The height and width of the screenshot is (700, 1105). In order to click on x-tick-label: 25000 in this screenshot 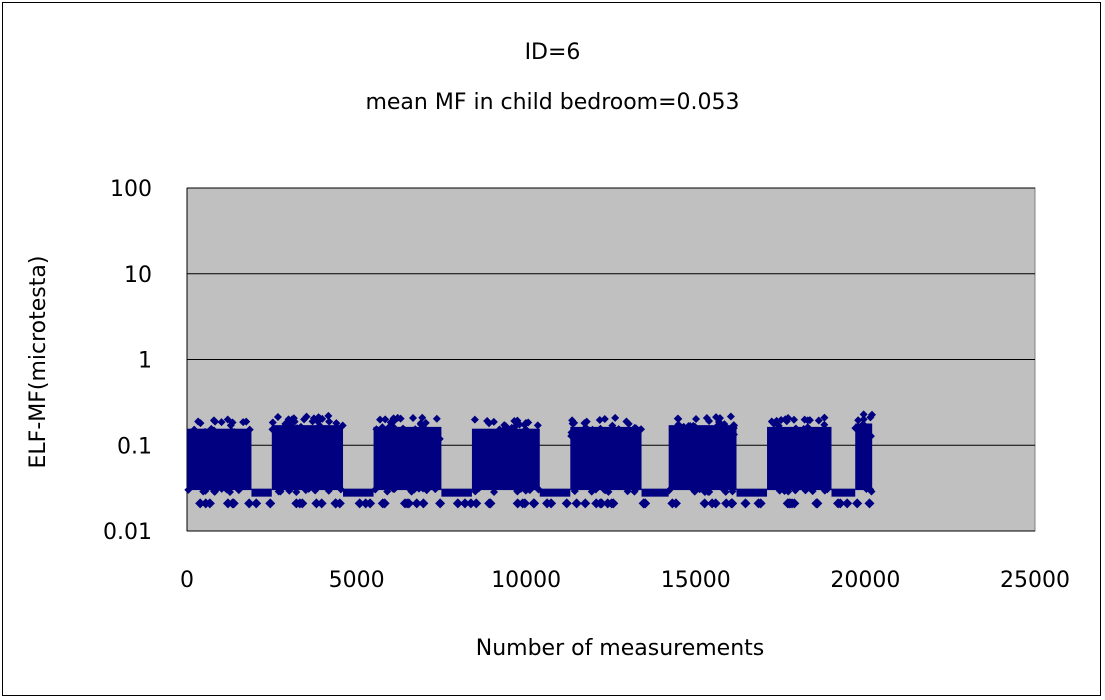, I will do `click(1035, 580)`.